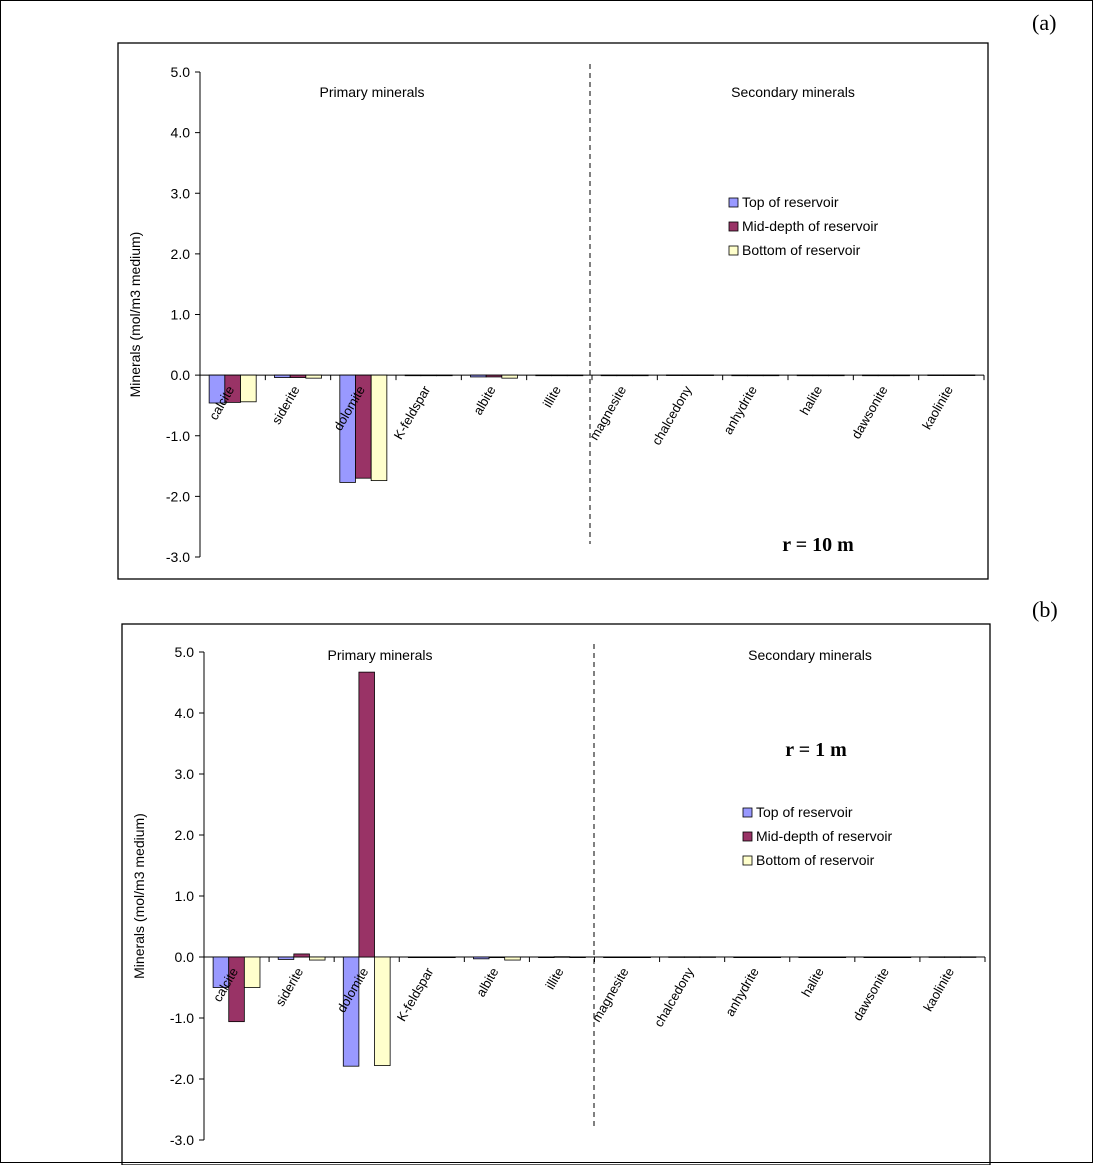 Image resolution: width=1095 pixels, height=1165 pixels. What do you see at coordinates (818, 545) in the screenshot?
I see `radius-annotation: r = 10 m` at bounding box center [818, 545].